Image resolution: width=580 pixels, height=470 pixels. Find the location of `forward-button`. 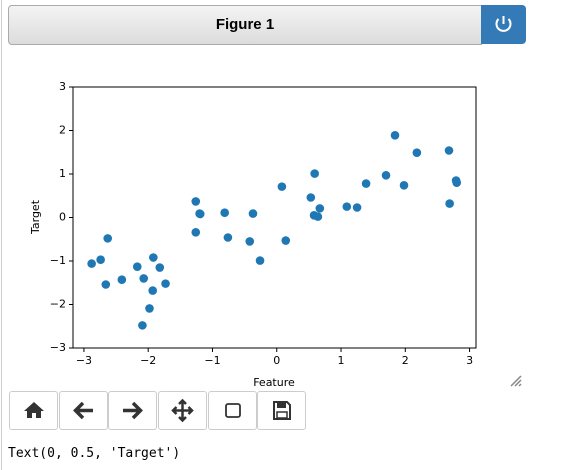

forward-button is located at coordinates (132, 410).